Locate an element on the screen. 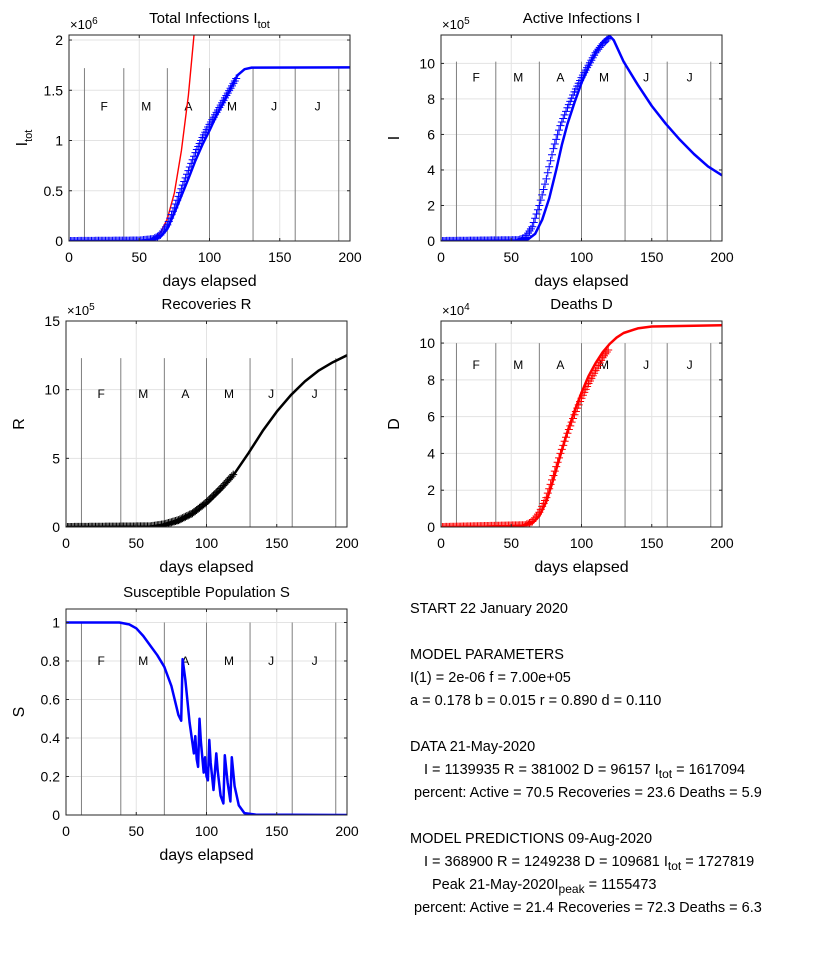  pred-line-1-b: = 1727819 is located at coordinates (718, 862).